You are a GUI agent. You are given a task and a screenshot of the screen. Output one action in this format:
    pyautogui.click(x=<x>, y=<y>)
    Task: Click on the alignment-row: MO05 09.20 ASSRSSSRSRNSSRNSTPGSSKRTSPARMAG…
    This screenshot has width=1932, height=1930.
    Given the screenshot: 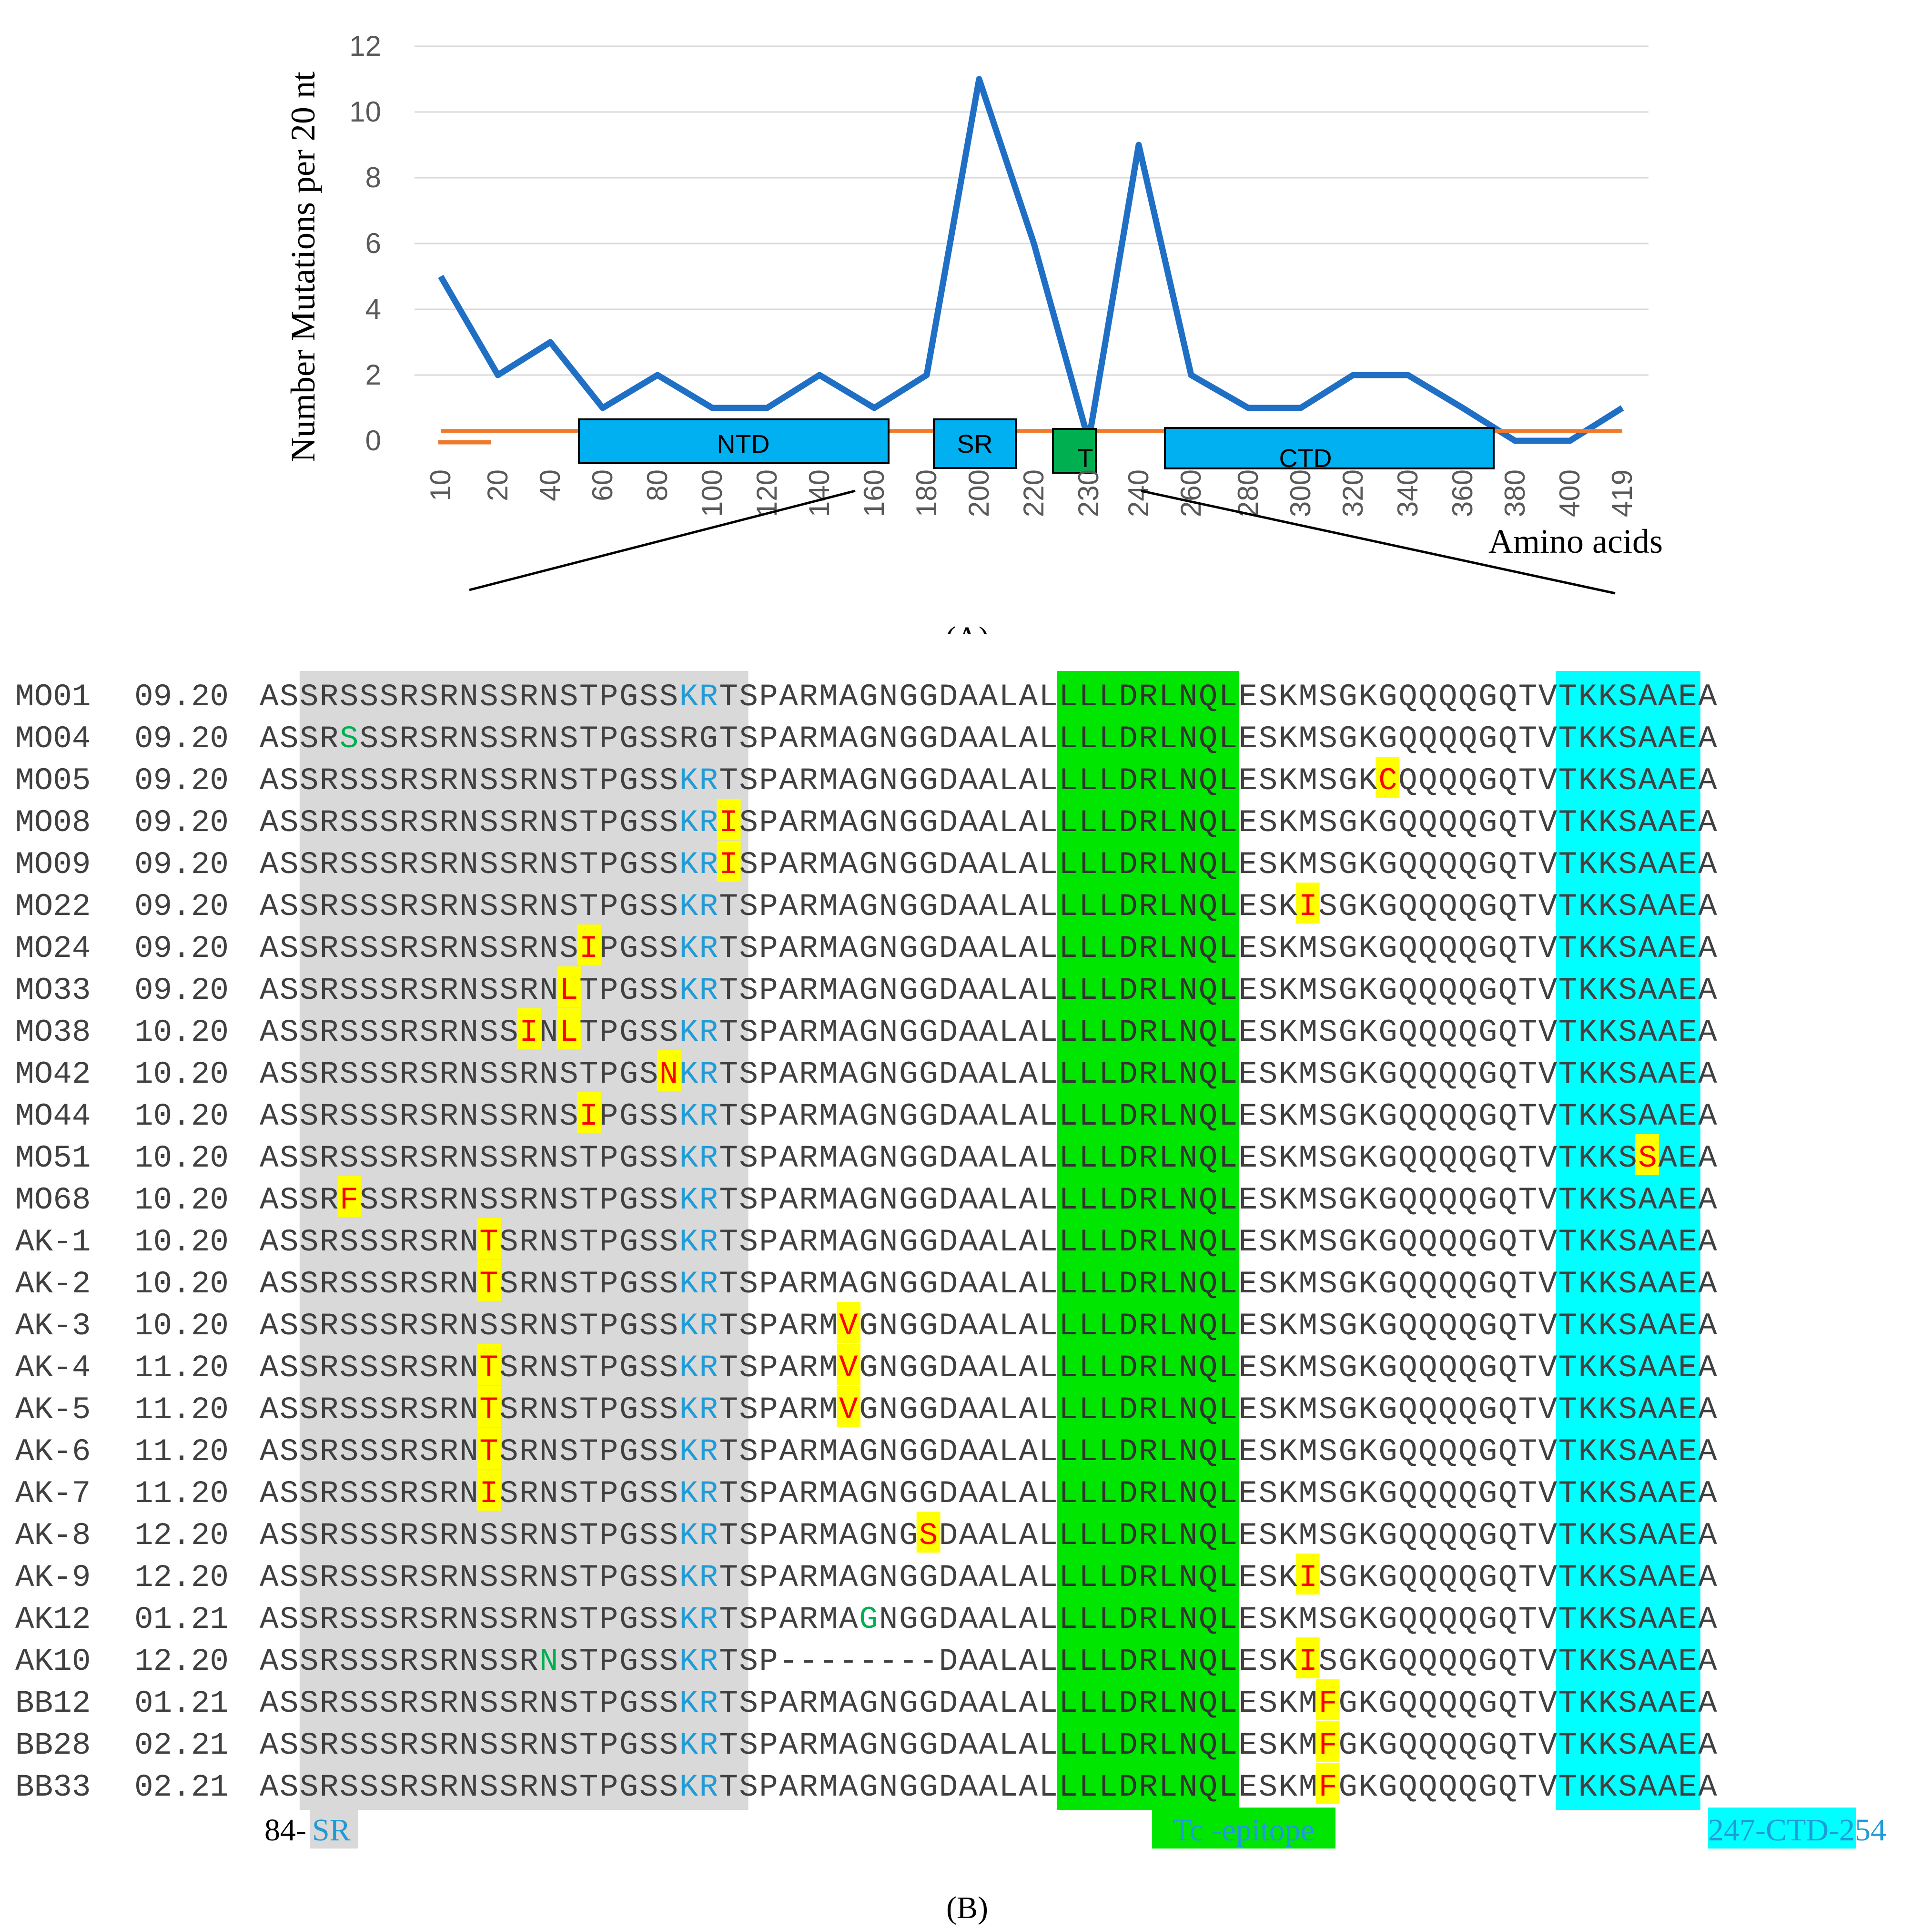 What is the action you would take?
    pyautogui.click(x=866, y=781)
    